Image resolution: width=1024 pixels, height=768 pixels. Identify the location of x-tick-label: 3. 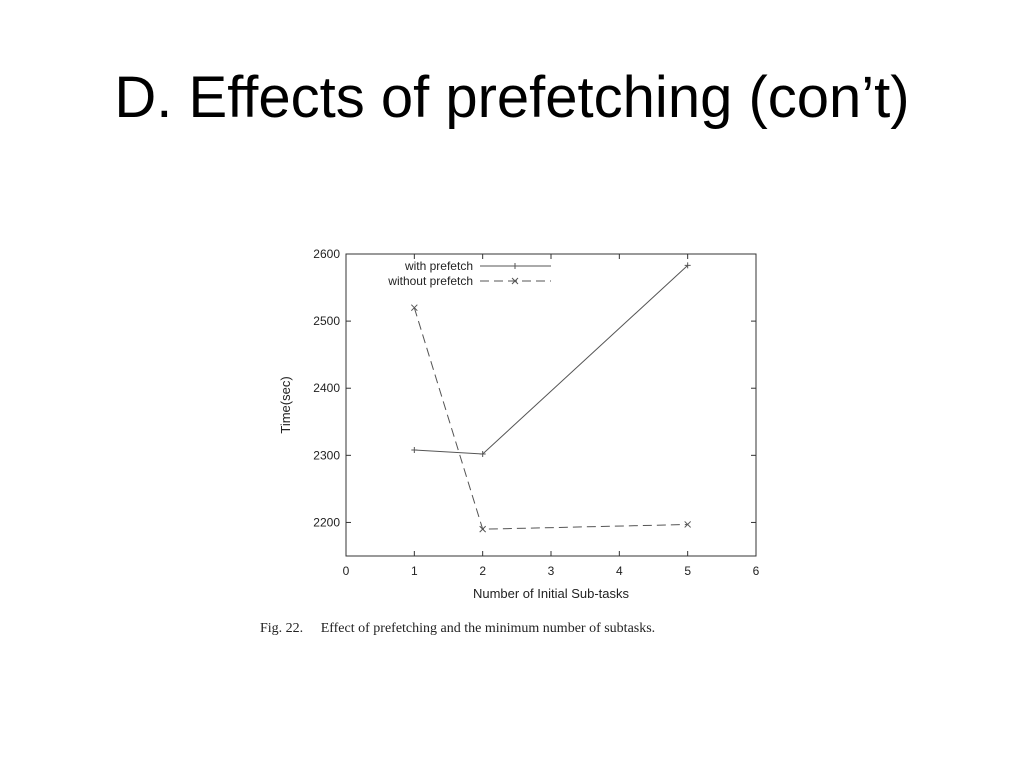
(551, 571).